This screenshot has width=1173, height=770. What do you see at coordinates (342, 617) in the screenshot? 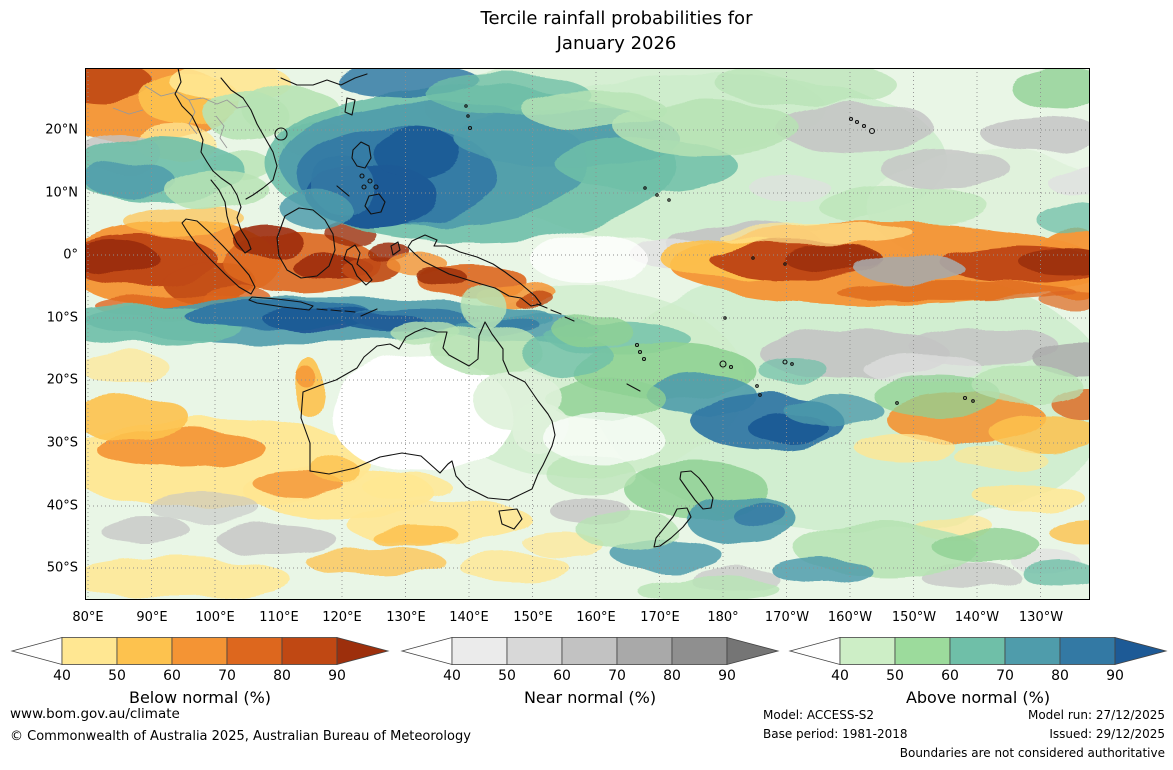
I see `lon-label: 120°E` at bounding box center [342, 617].